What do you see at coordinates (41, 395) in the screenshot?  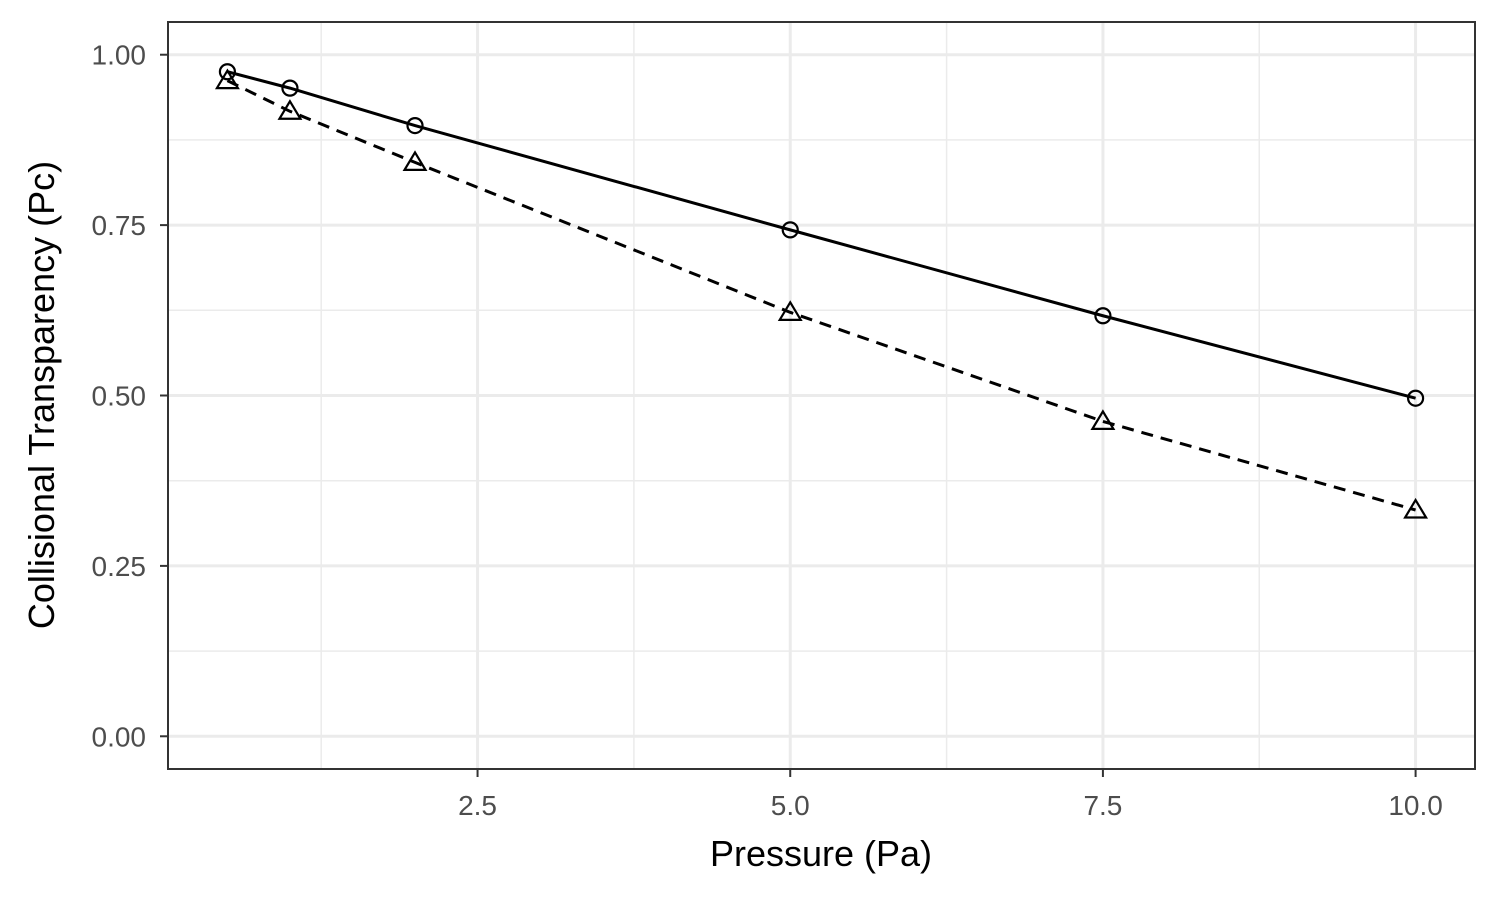 I see `y-axis-title: Collisional Transparency (Pc)` at bounding box center [41, 395].